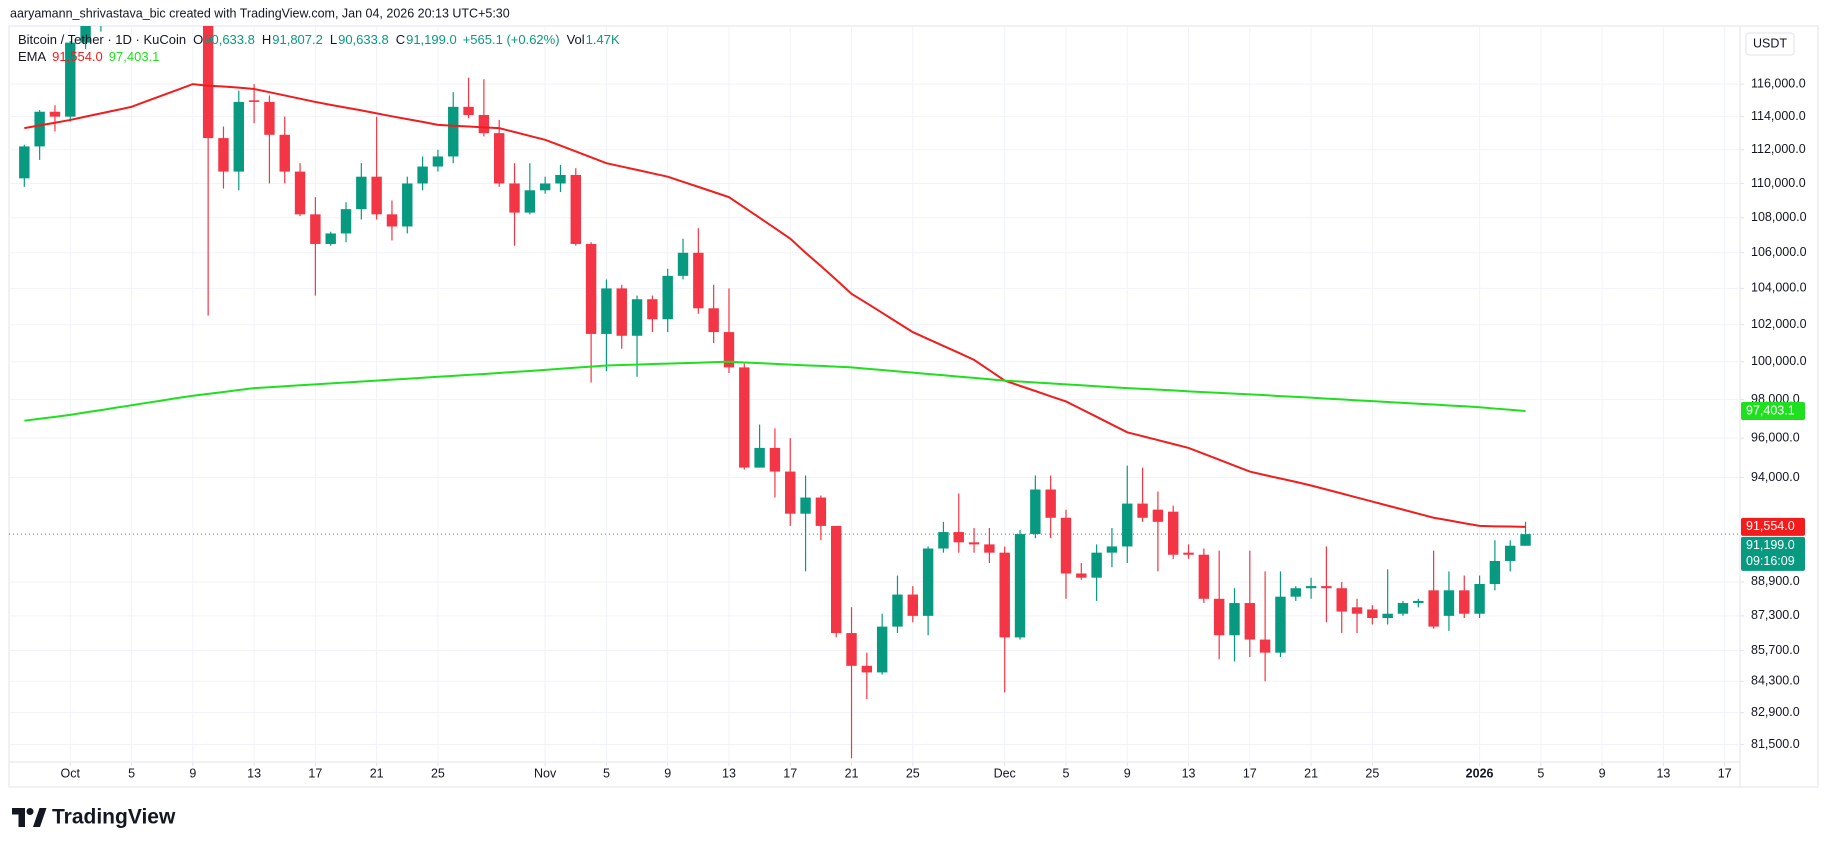 This screenshot has height=847, width=1825. Describe the element at coordinates (1778, 183) in the screenshot. I see `y-tick-label: 110,000.0` at that location.